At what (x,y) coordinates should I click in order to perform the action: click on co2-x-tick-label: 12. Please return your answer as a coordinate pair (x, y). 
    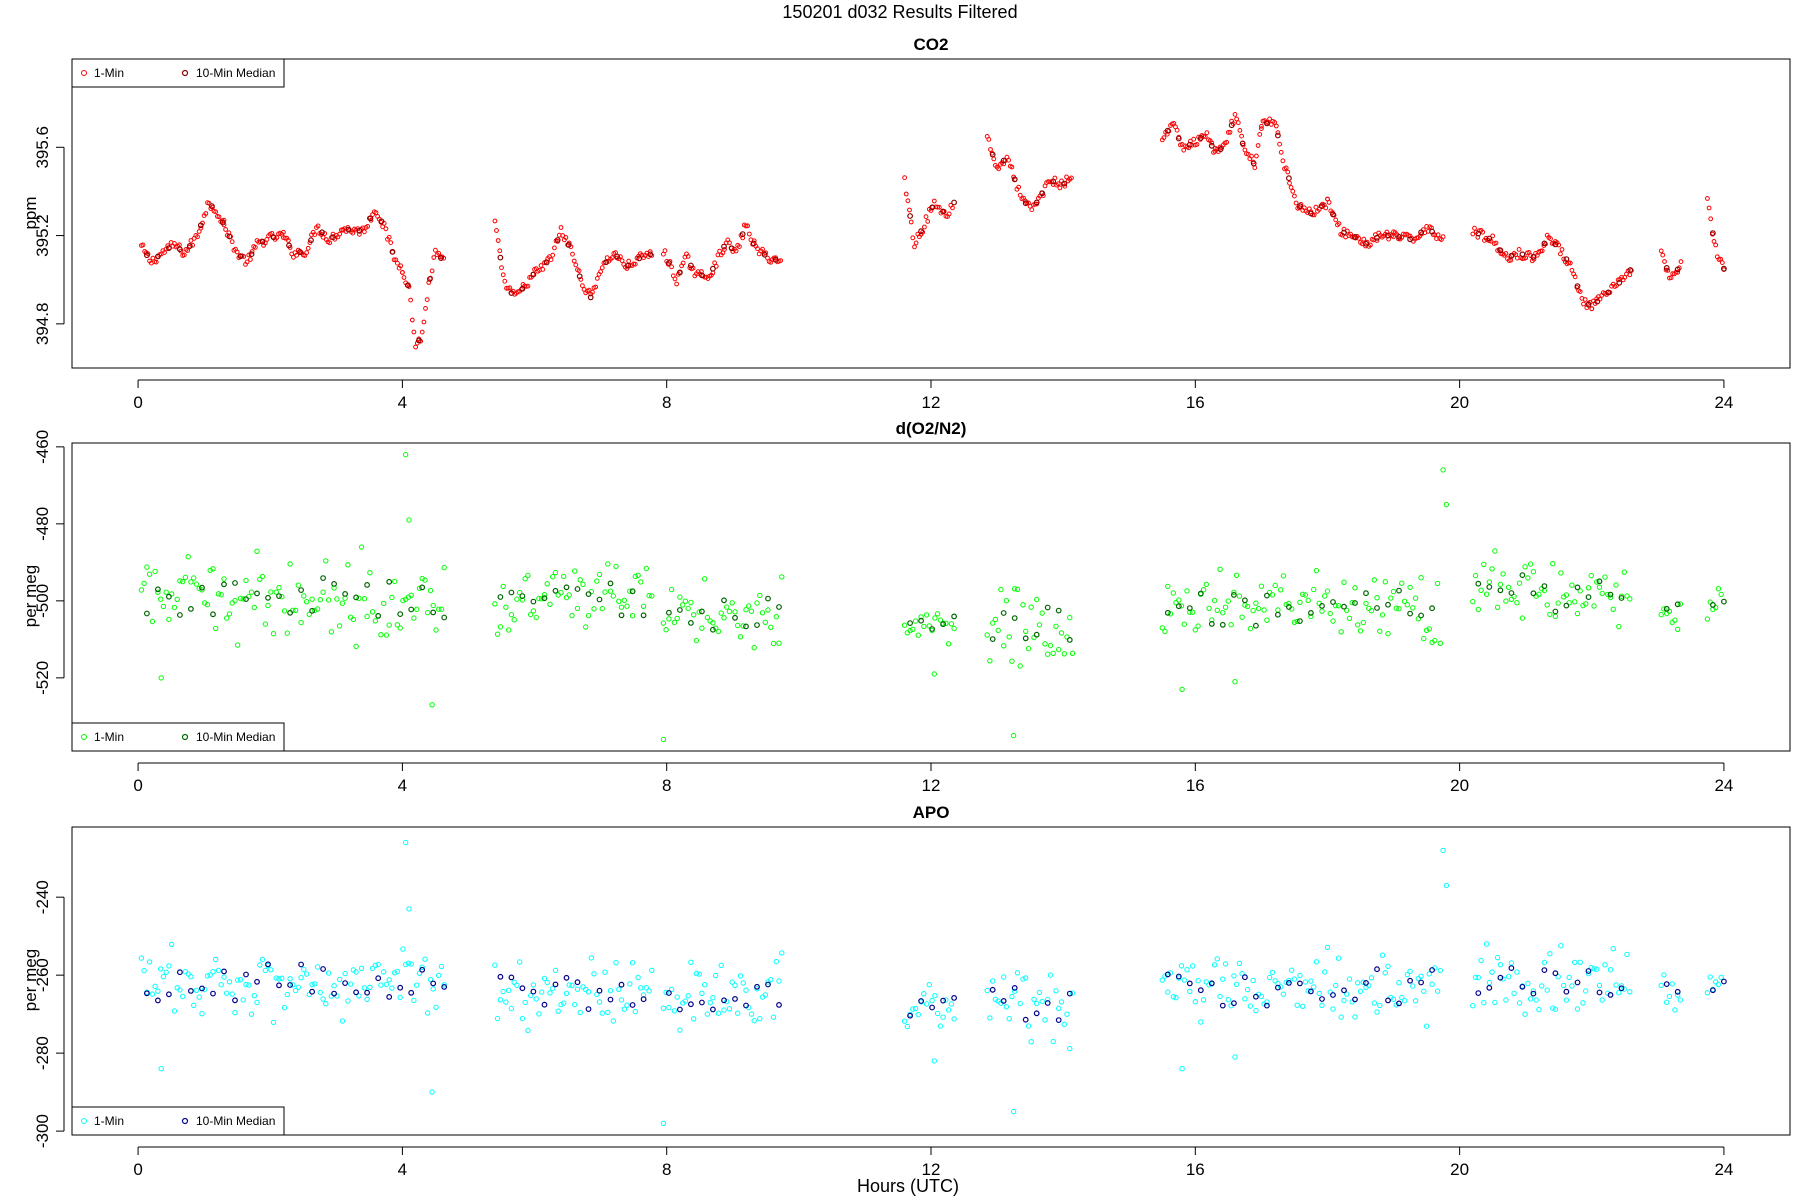
    Looking at the image, I should click on (931, 402).